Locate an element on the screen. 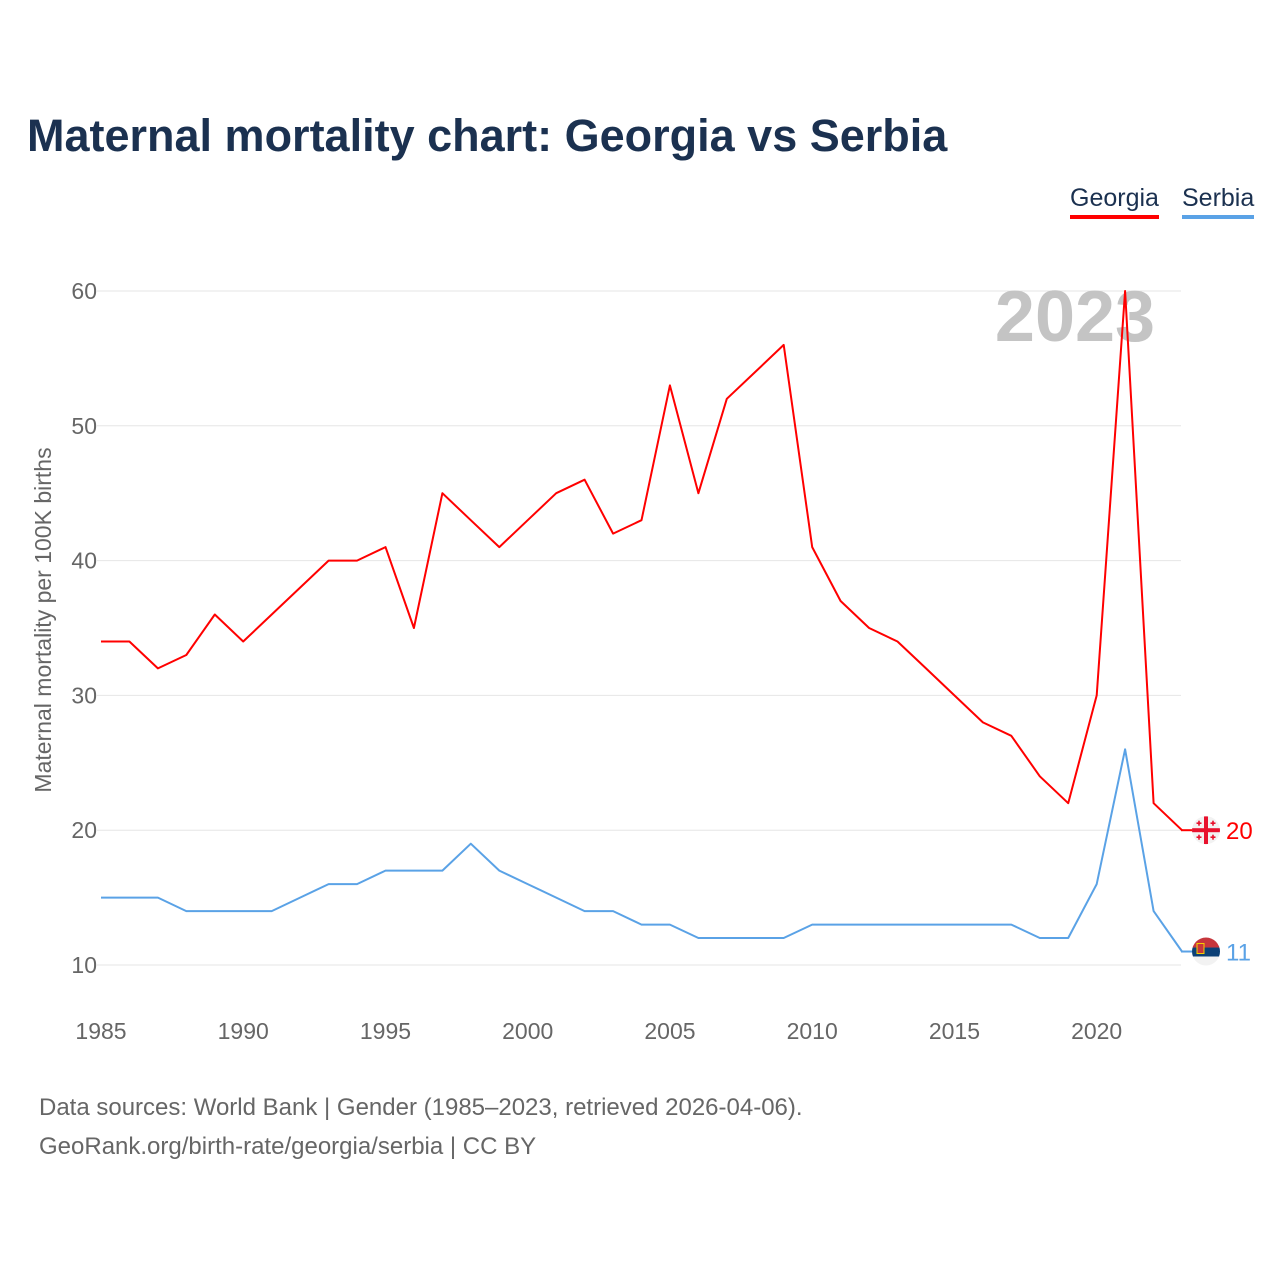 This screenshot has height=1280, width=1280. y-tick-label: 40 is located at coordinates (84, 561).